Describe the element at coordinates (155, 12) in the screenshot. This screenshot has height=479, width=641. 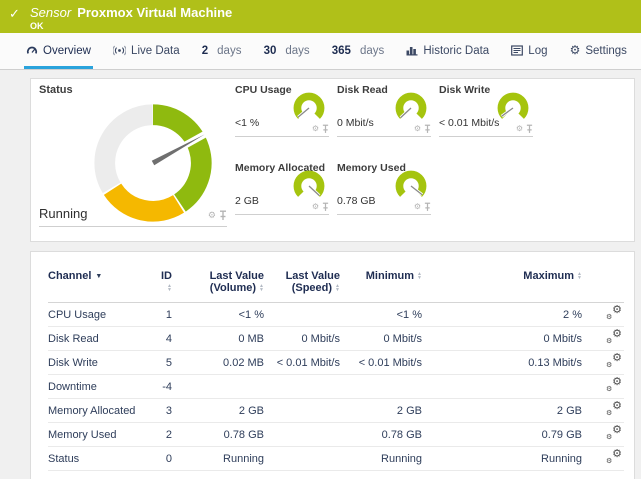
I see `page-title: Proxmox Virtual Machine` at that location.